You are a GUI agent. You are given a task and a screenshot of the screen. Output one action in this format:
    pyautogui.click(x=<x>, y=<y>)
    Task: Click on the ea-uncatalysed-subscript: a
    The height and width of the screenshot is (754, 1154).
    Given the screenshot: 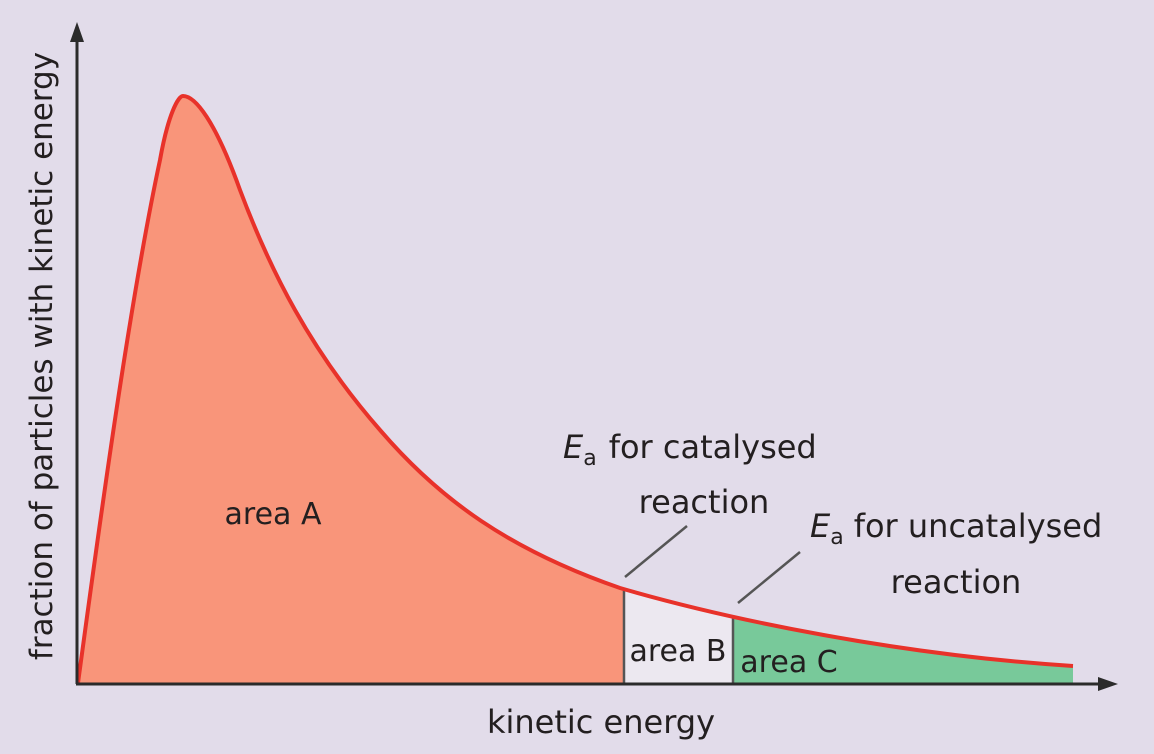 What is the action you would take?
    pyautogui.click(x=836, y=537)
    